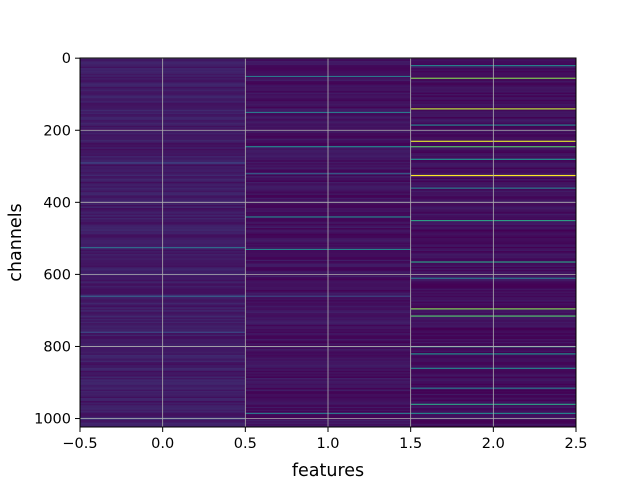 This screenshot has width=640, height=480. I want to click on y-tick-label: 600, so click(57, 275).